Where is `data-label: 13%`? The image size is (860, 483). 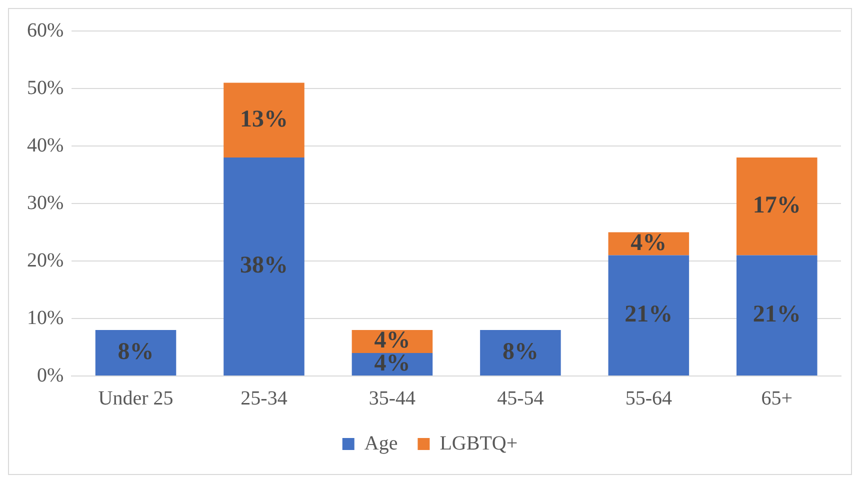 data-label: 13% is located at coordinates (264, 119).